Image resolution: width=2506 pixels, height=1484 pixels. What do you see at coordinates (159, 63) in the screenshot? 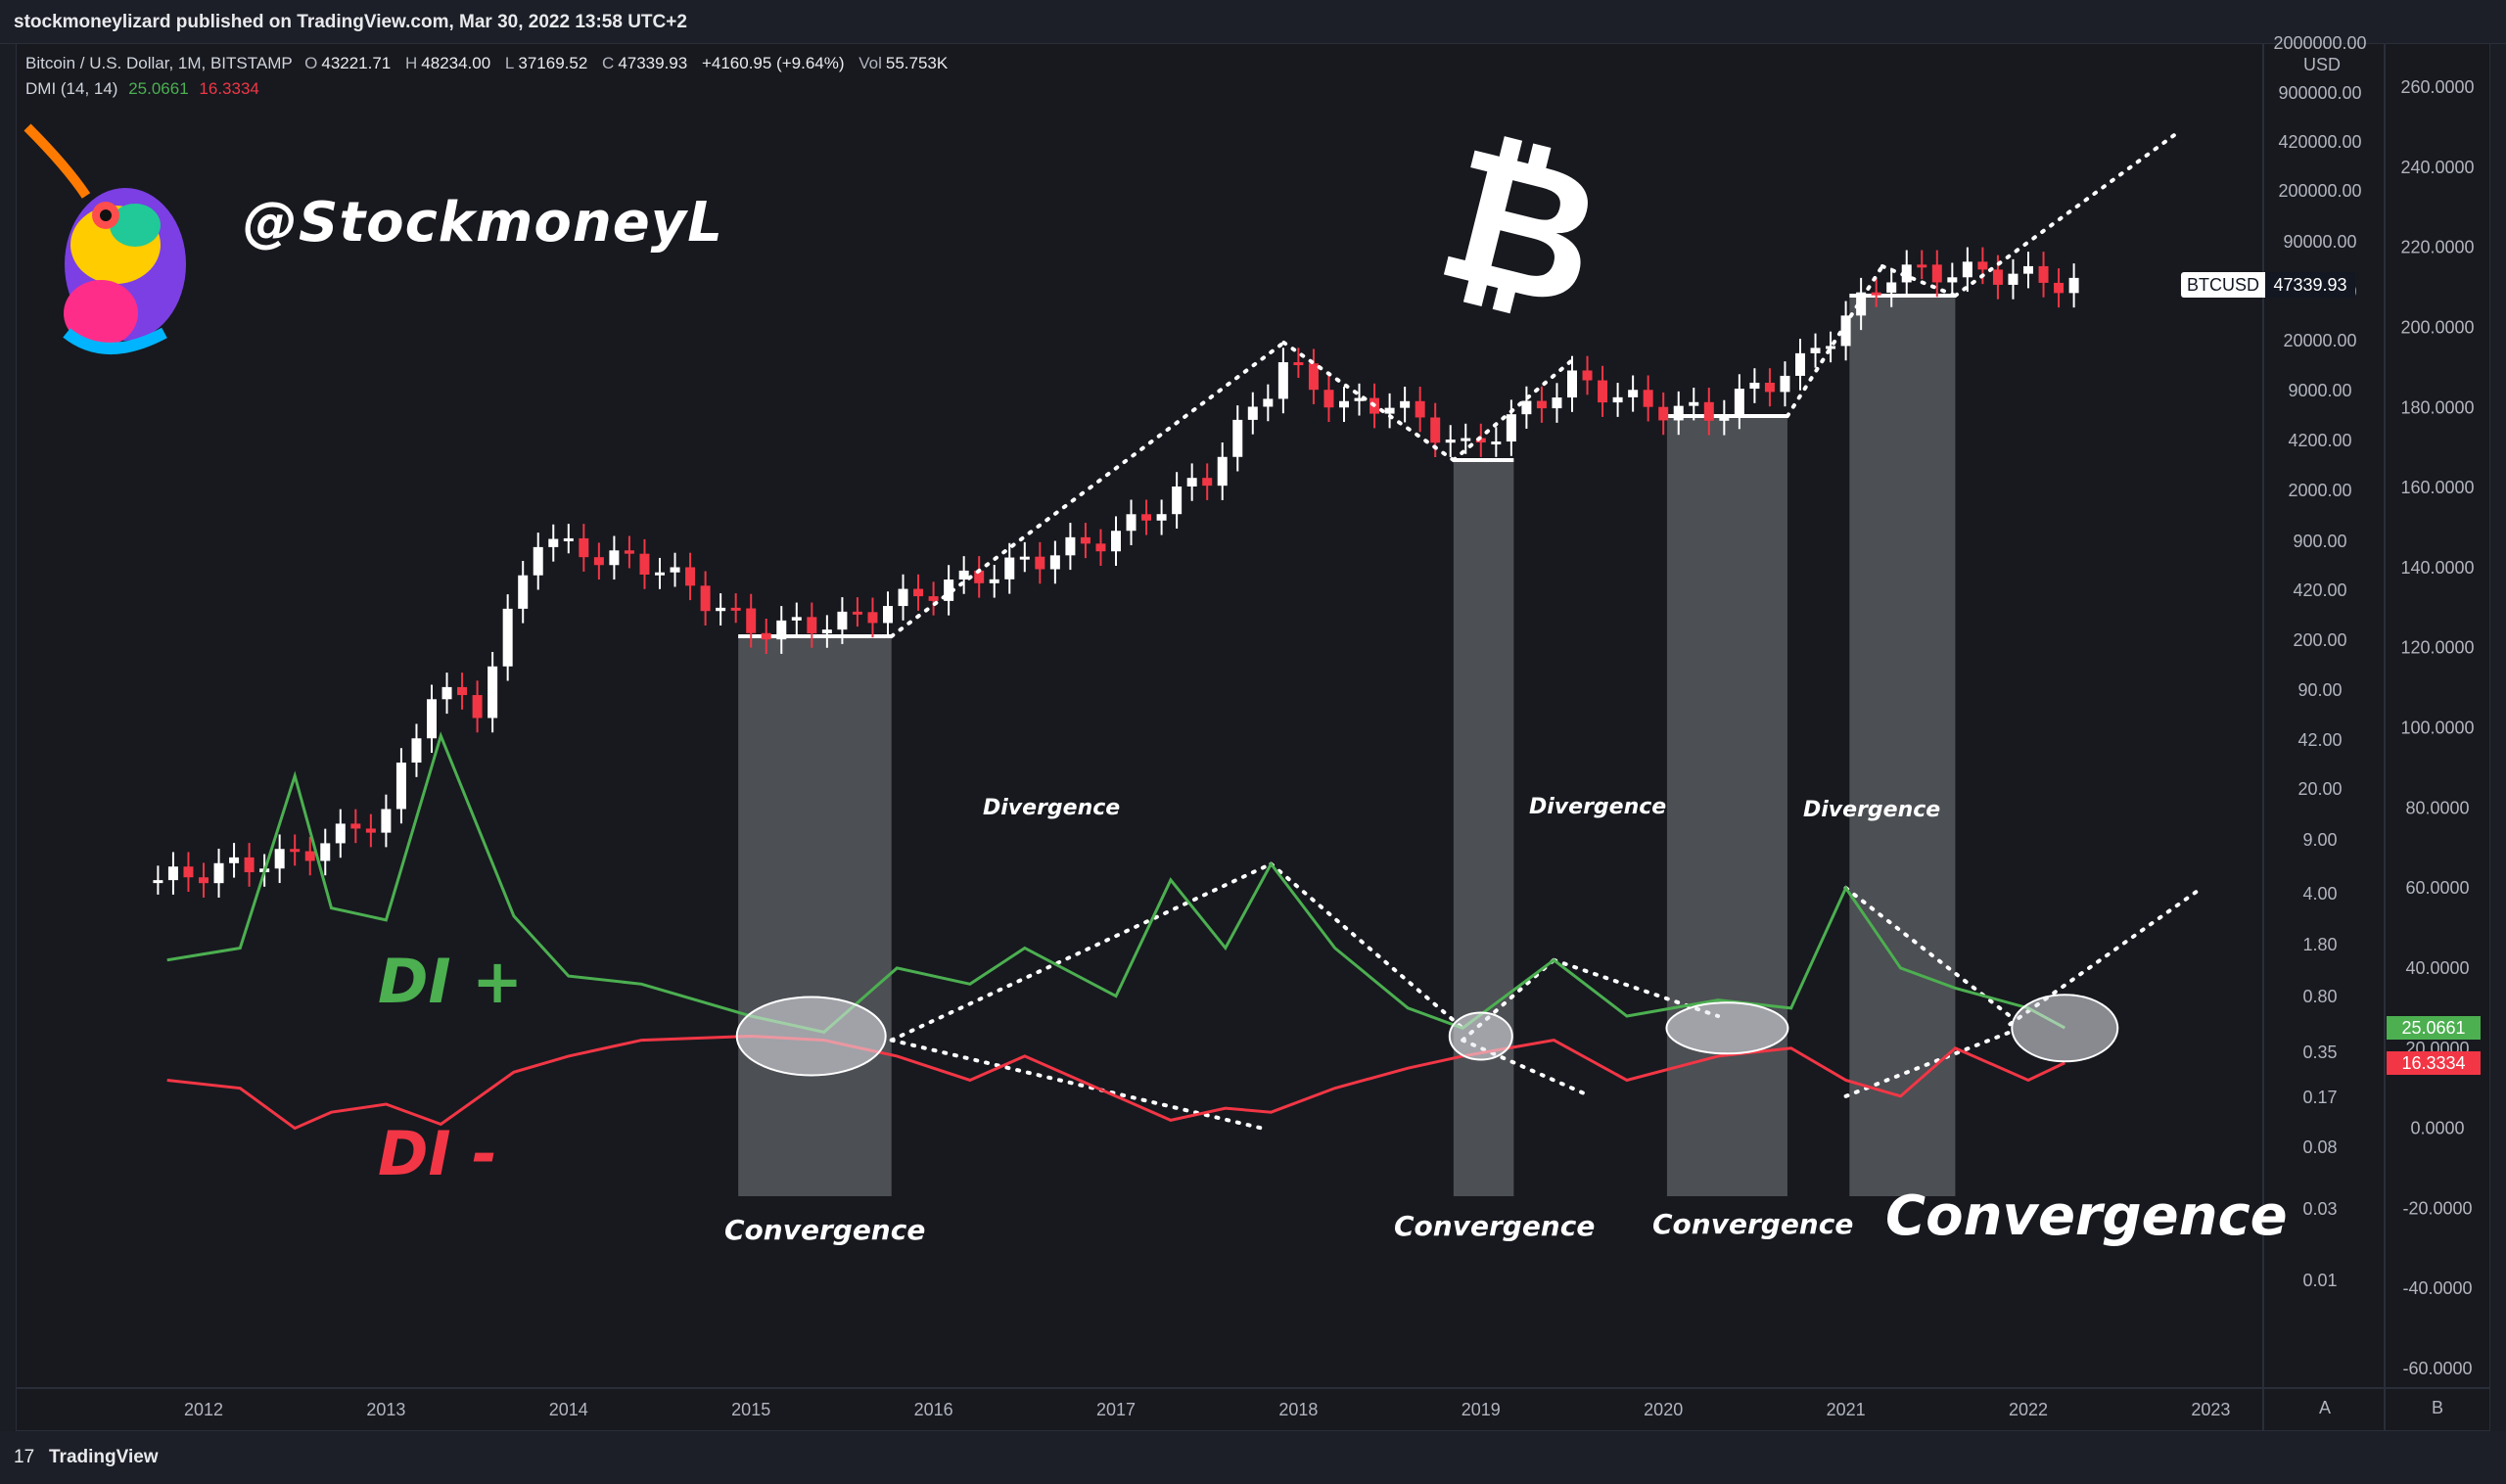
I see `symbol-name: Bitcoin / U.S. Dollar, 1M, BITSTAMP` at bounding box center [159, 63].